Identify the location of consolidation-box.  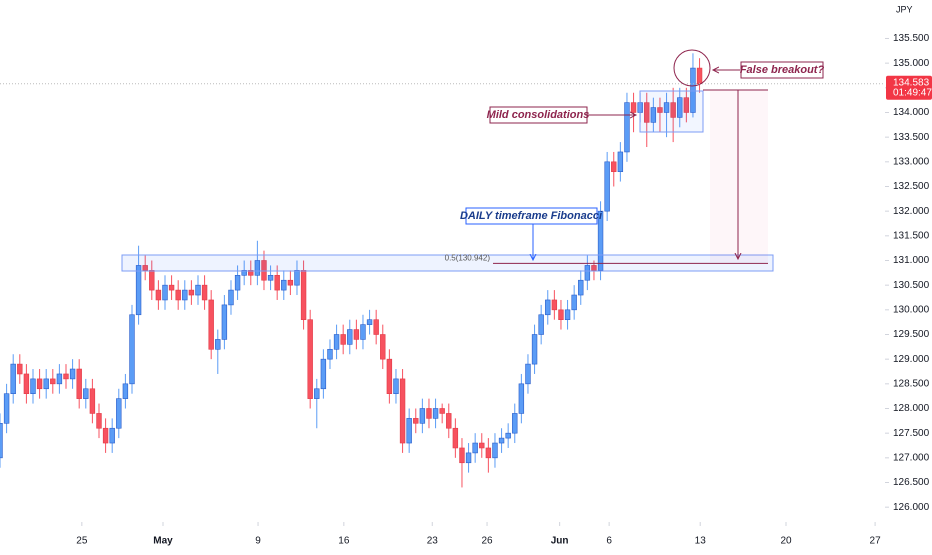
(671, 111).